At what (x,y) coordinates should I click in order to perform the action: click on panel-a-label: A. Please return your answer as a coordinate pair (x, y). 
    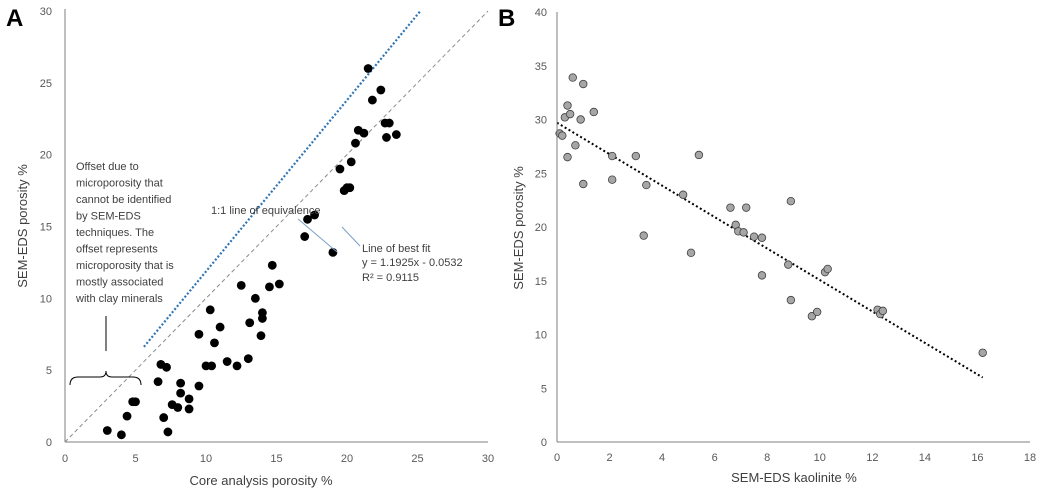
    Looking at the image, I should click on (14, 18).